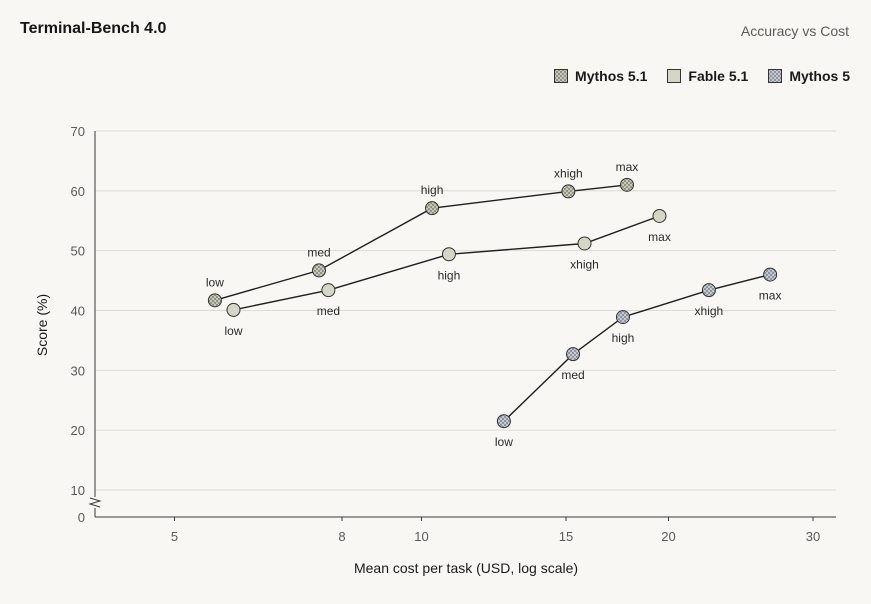  What do you see at coordinates (466, 568) in the screenshot?
I see `x-axis-label: Mean cost per task (USD, log scale)` at bounding box center [466, 568].